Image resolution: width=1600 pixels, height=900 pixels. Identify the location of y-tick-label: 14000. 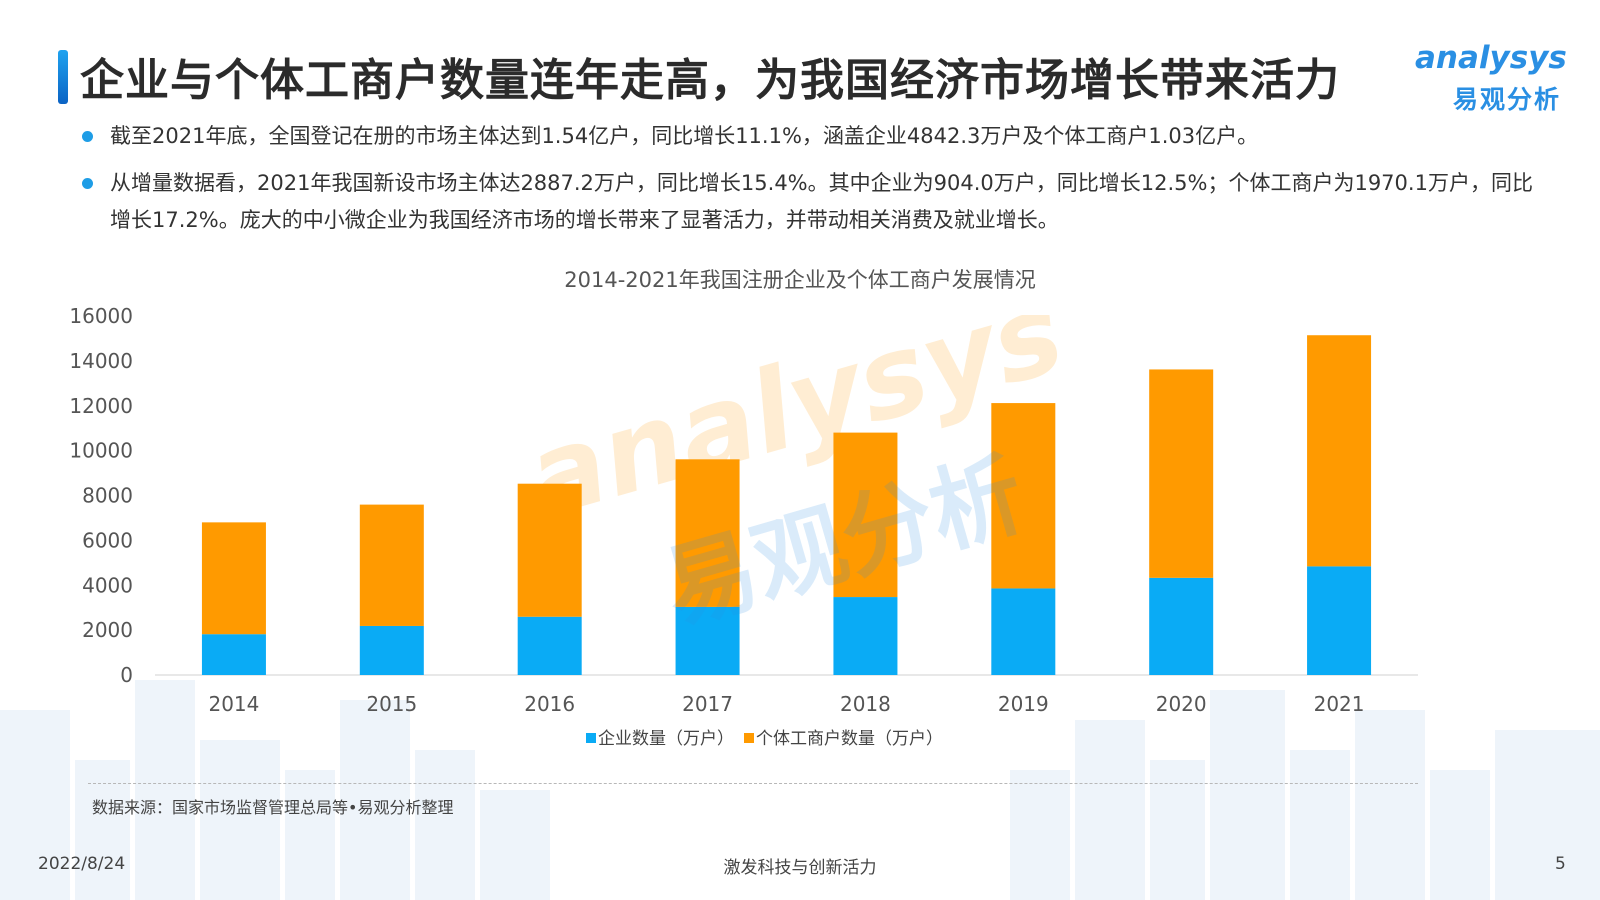
(101, 361).